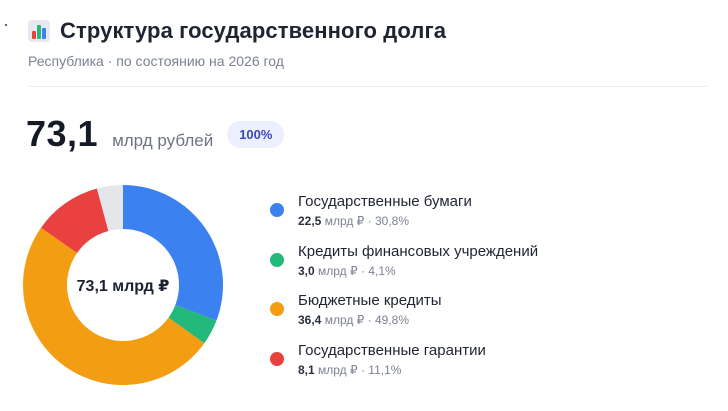  What do you see at coordinates (253, 31) in the screenshot?
I see `page-title: Структура государственного долга` at bounding box center [253, 31].